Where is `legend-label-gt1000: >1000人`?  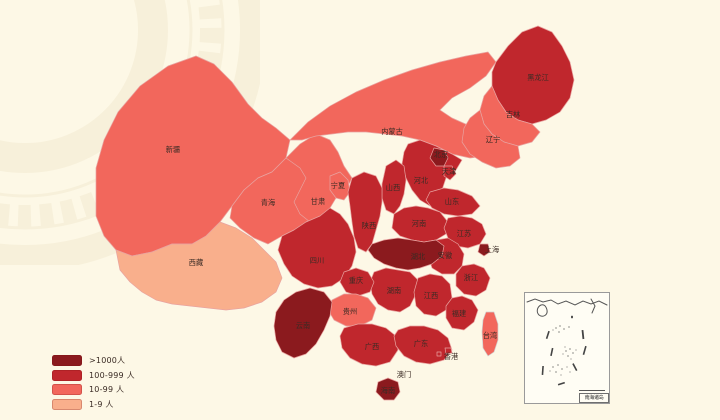
legend-label-gt1000: >1000人 is located at coordinates (107, 360).